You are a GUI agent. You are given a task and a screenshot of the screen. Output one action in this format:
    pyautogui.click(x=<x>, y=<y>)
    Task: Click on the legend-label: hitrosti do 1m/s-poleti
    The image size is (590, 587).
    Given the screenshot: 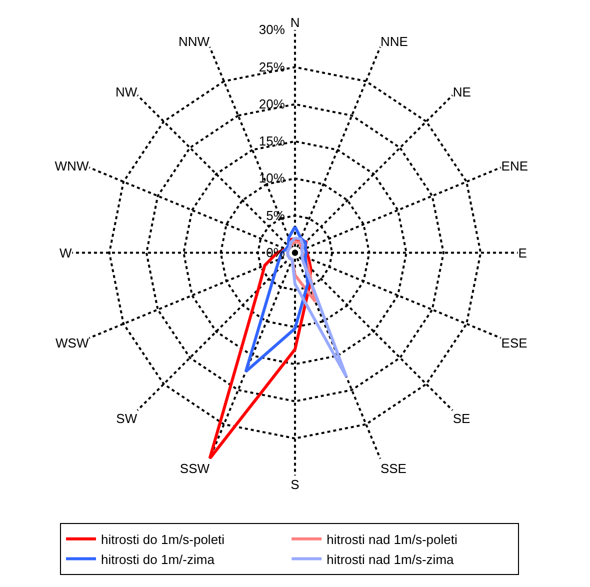 What is the action you would take?
    pyautogui.click(x=163, y=539)
    